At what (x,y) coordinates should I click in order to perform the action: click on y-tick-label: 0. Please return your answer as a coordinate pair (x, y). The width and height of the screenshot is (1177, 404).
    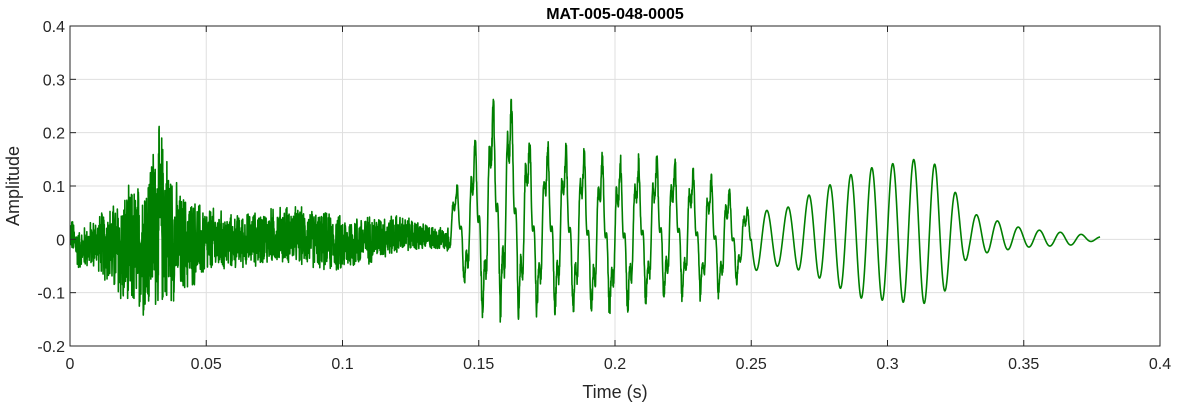
    Looking at the image, I should click on (60, 240).